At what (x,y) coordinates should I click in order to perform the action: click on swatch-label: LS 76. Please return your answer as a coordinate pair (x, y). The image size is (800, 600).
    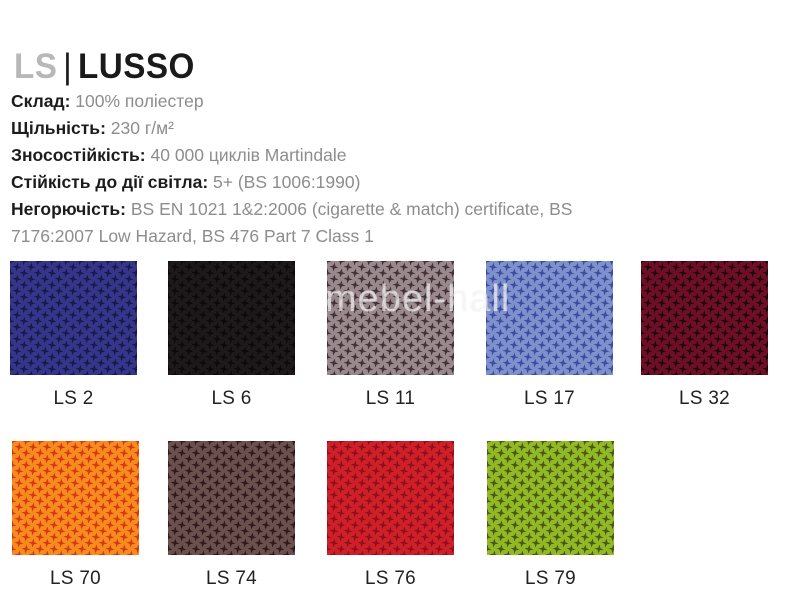
    Looking at the image, I should click on (390, 578).